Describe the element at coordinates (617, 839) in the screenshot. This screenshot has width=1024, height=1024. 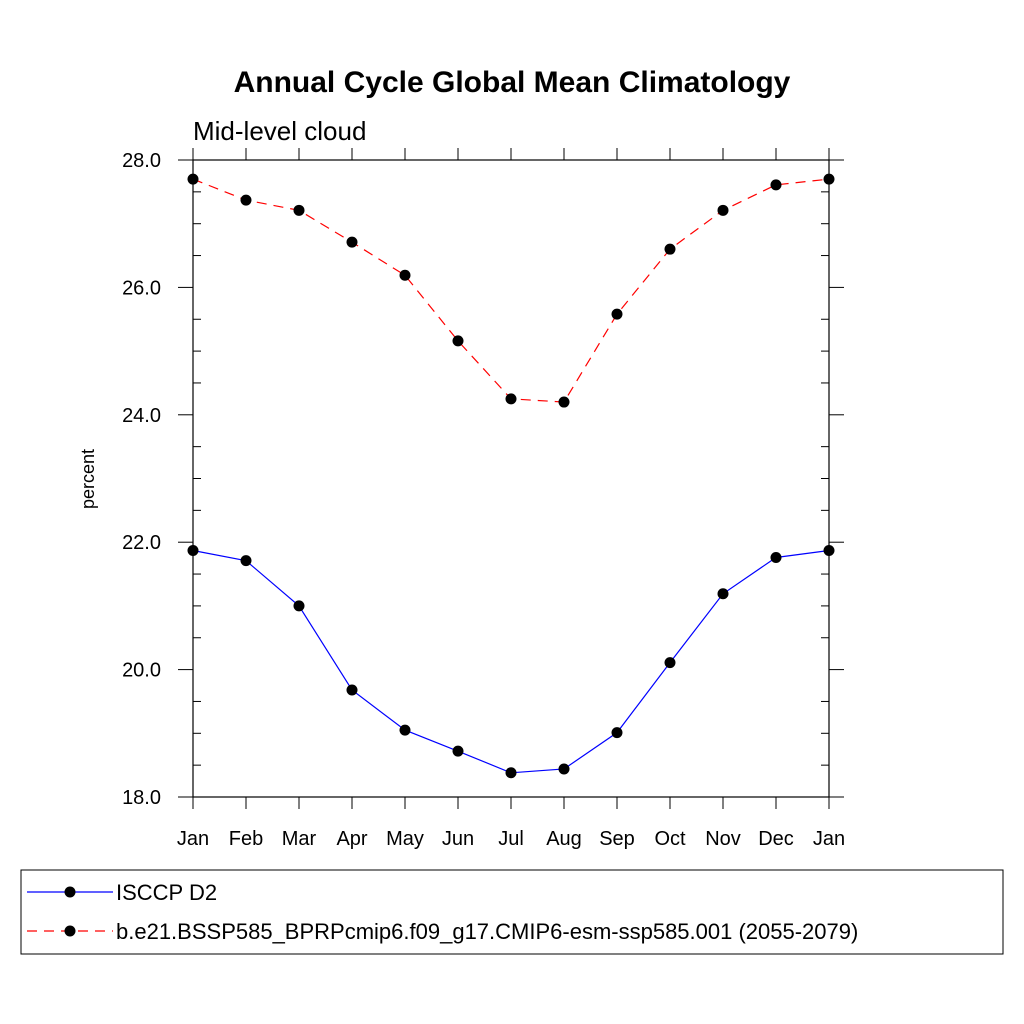
I see `x-tick-label: Sep` at that location.